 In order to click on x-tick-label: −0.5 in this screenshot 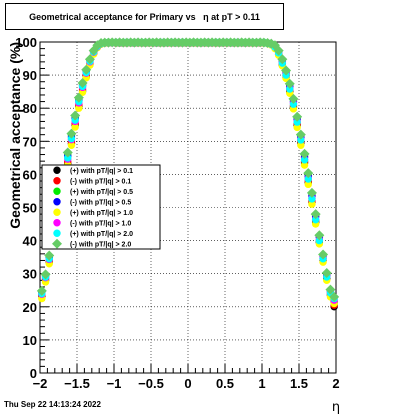, I will do `click(151, 383)`.